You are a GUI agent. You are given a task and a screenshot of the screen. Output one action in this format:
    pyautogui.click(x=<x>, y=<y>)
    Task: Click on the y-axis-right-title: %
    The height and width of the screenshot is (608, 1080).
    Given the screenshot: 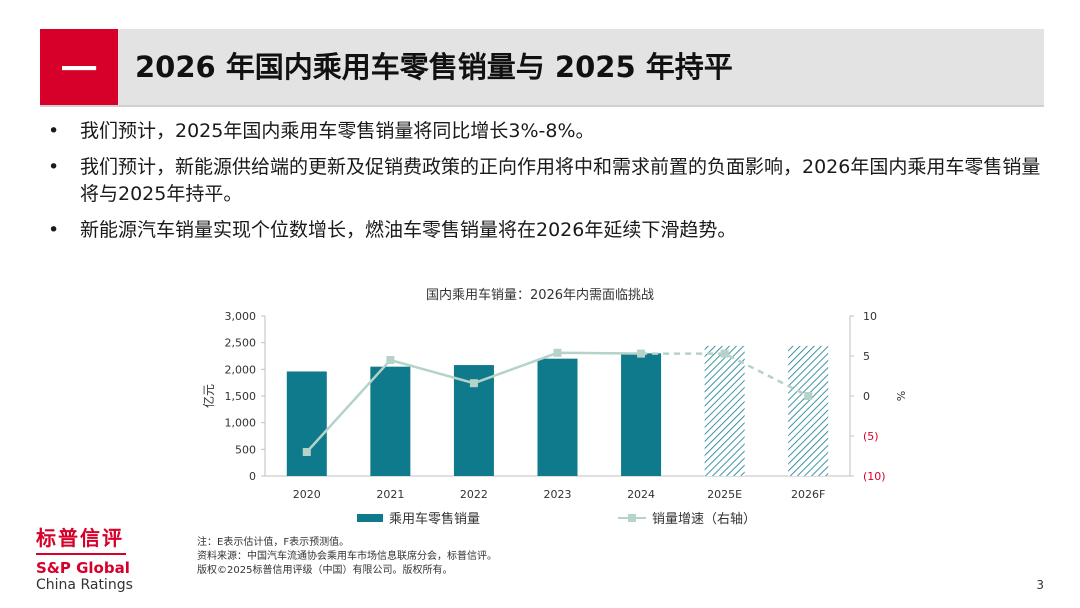 What is the action you would take?
    pyautogui.click(x=900, y=396)
    